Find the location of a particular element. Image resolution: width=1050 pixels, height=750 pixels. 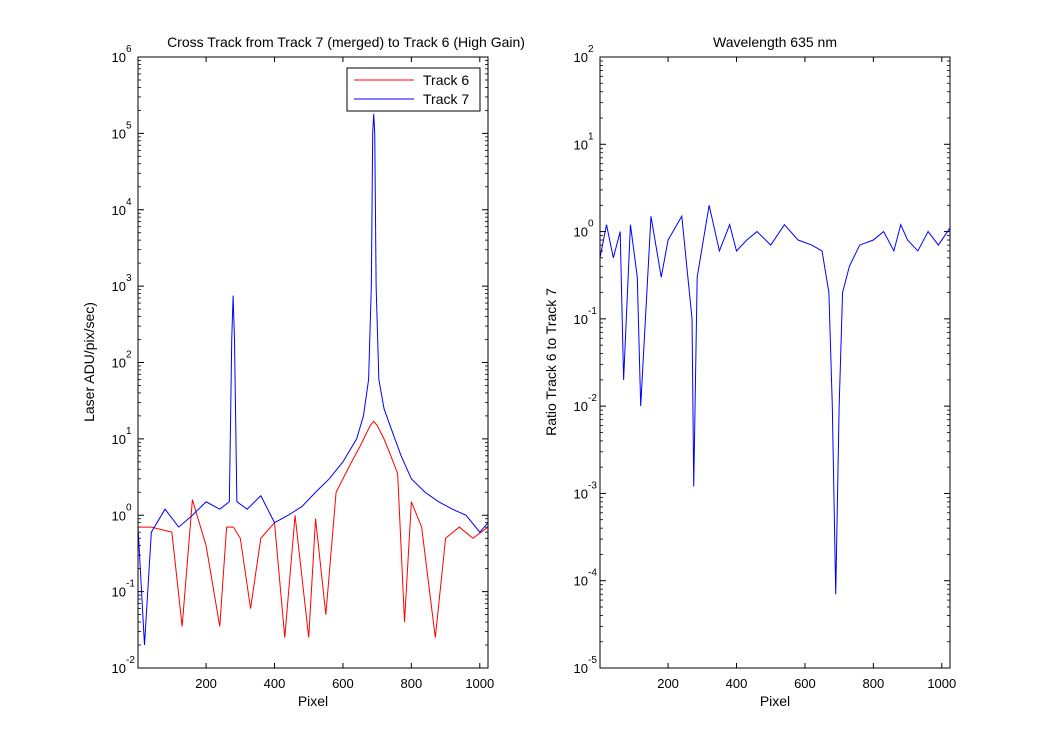

left-y-tick-exponent: 6 is located at coordinates (129, 49).